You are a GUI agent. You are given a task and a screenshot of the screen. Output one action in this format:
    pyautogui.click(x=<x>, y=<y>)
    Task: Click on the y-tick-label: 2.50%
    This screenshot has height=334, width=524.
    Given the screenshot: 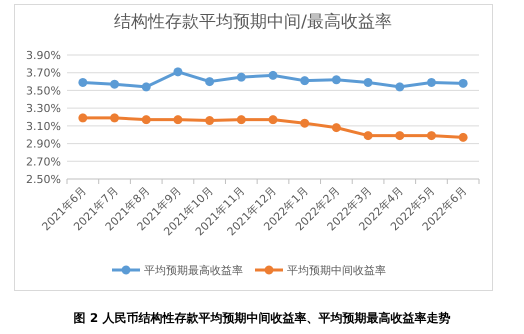 What is the action you would take?
    pyautogui.click(x=43, y=179)
    